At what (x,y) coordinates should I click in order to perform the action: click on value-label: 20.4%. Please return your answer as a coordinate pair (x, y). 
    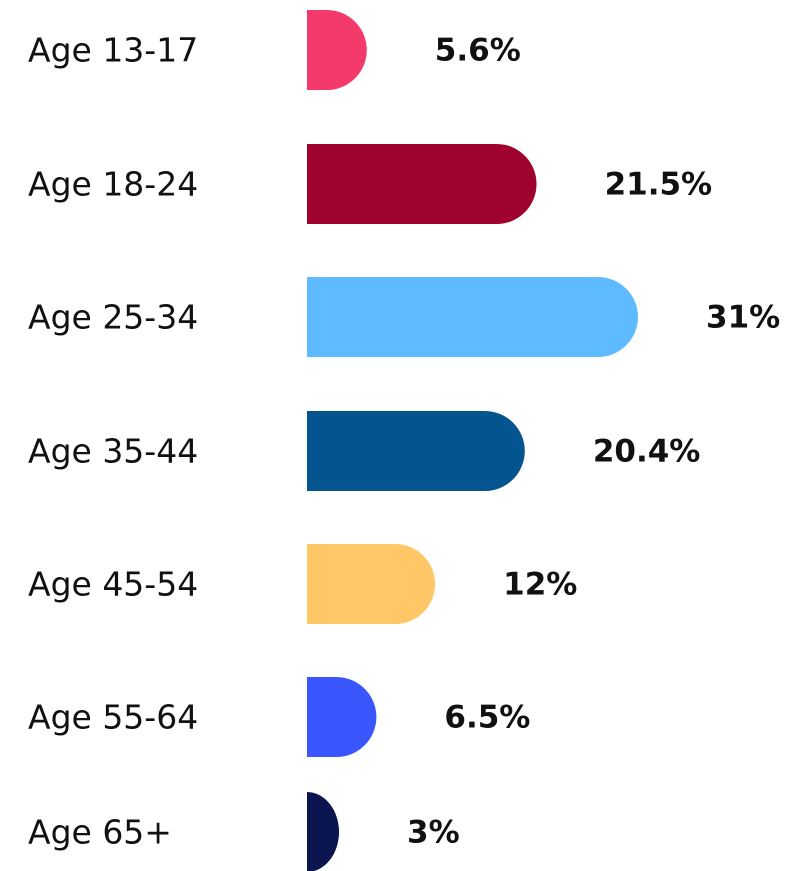
    Looking at the image, I should click on (647, 452).